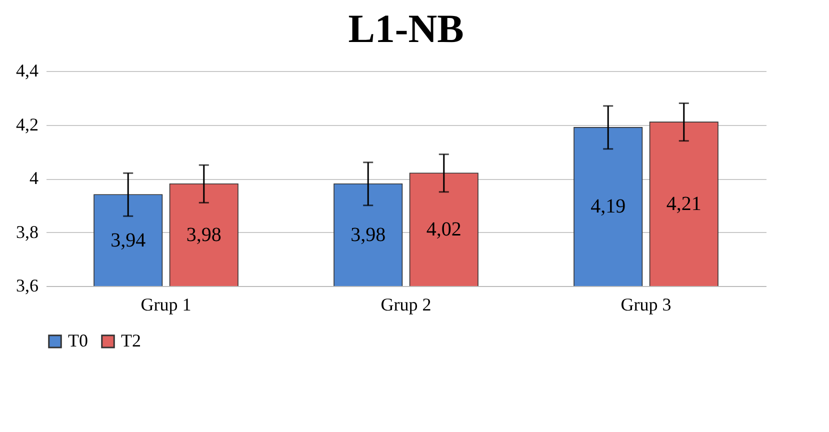  Describe the element at coordinates (34, 178) in the screenshot. I see `y-tick-label: 4` at that location.